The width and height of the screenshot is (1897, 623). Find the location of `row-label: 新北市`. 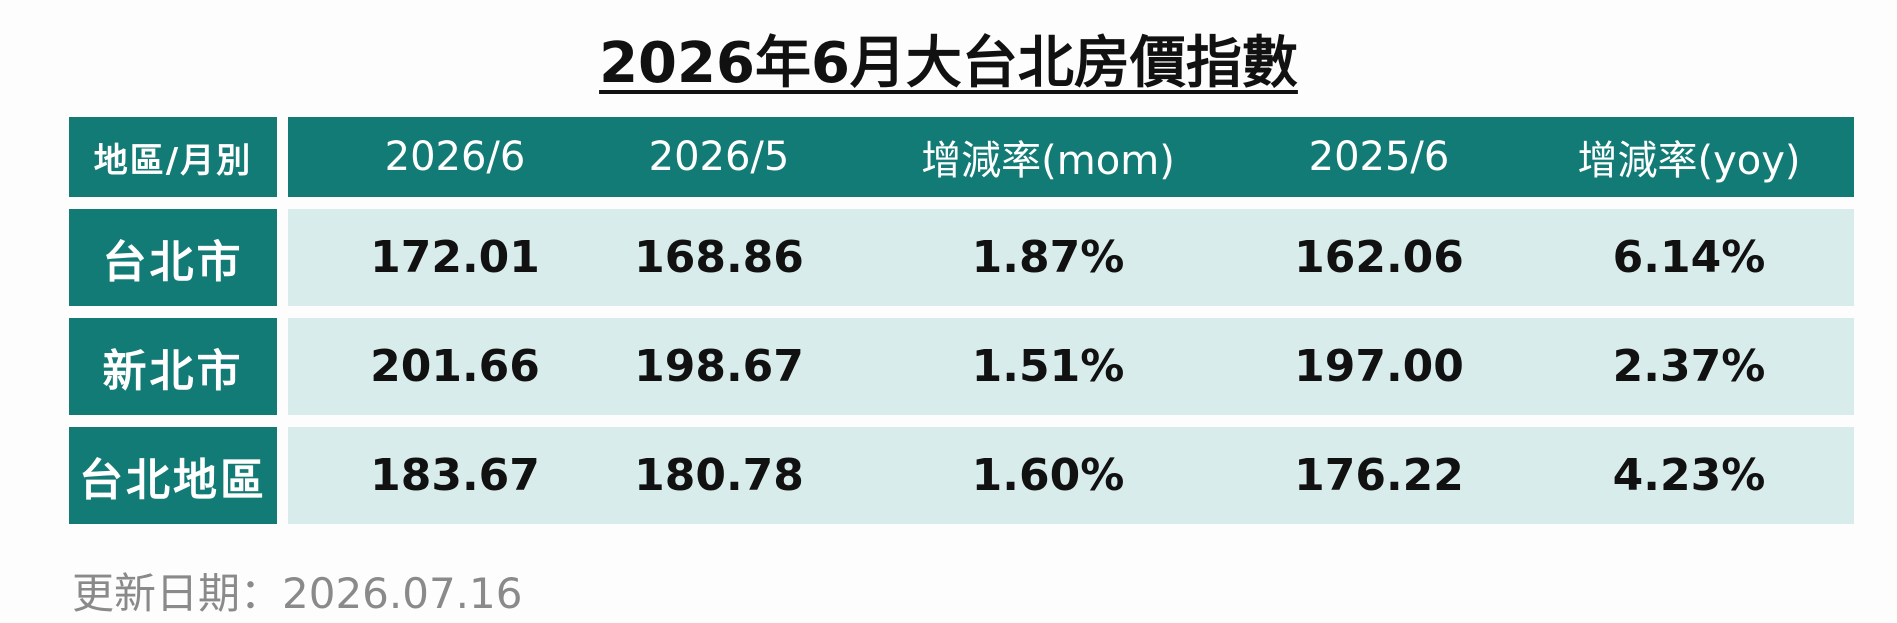

row-label: 新北市 is located at coordinates (173, 366).